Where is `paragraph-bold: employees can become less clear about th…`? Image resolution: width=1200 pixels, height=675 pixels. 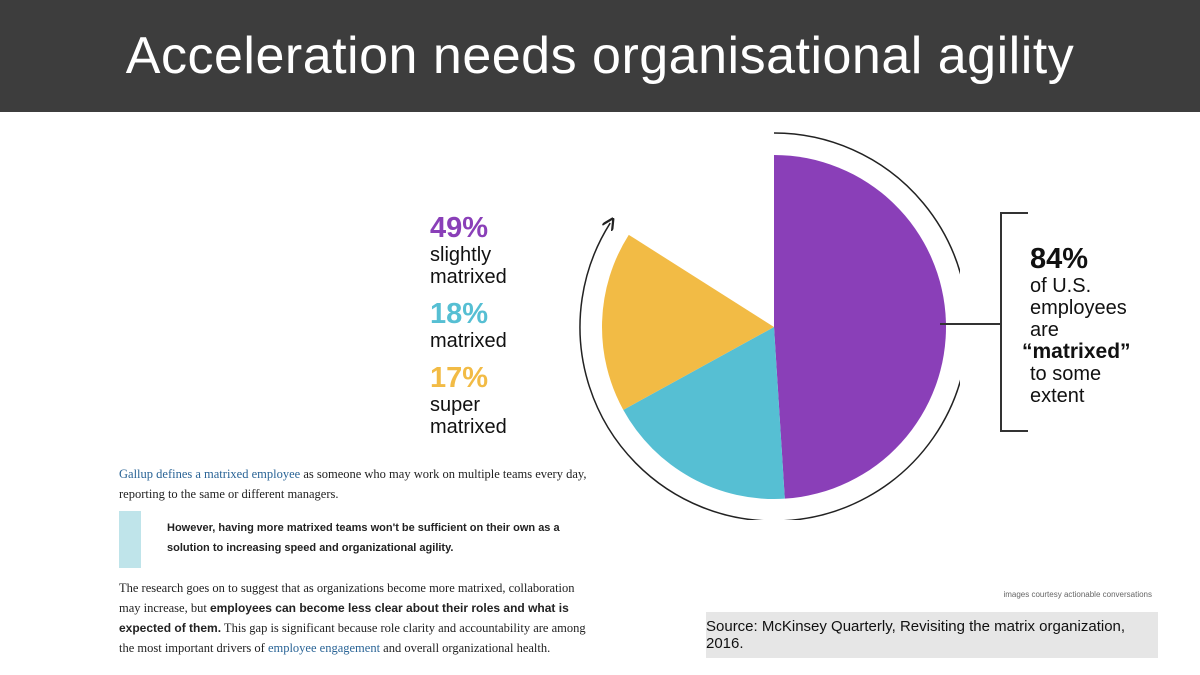
paragraph-bold: employees can become less clear about th… is located at coordinates (344, 618).